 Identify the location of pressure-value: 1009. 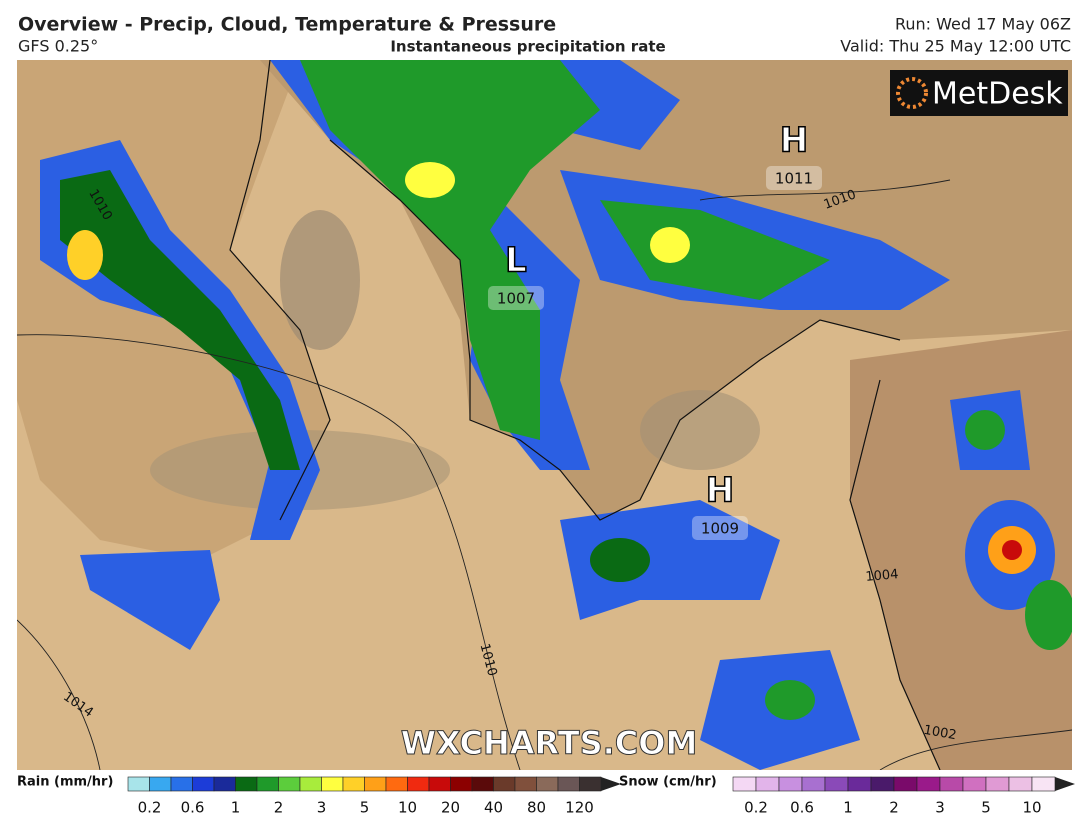
(720, 529).